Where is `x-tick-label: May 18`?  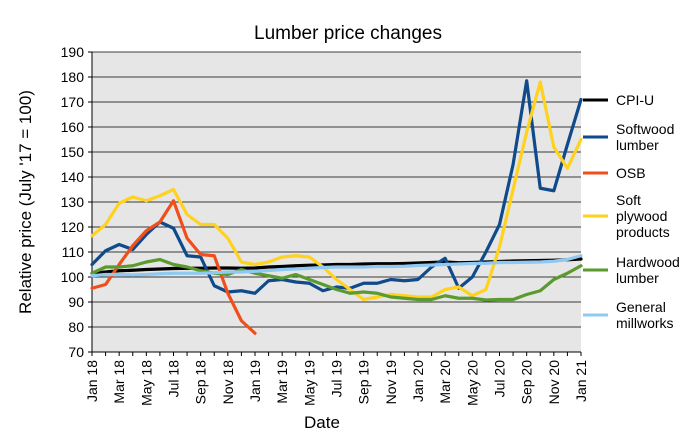 x-tick-label: May 18 is located at coordinates (146, 383).